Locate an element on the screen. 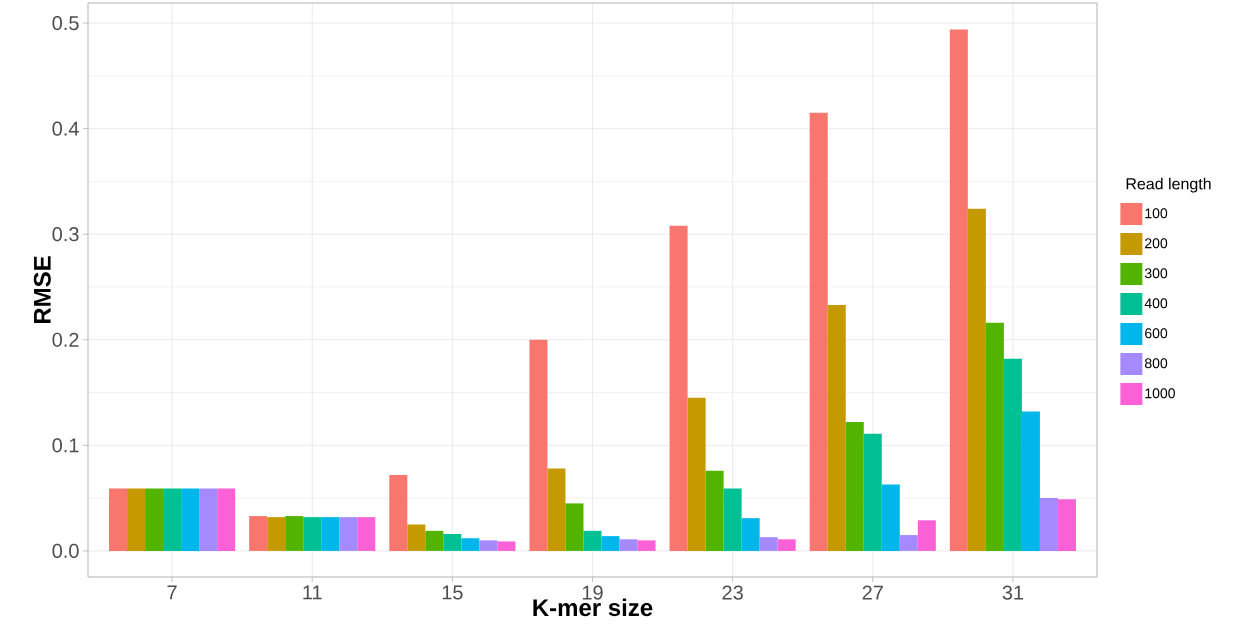 The width and height of the screenshot is (1240, 642). y-tick-label: 0.4 is located at coordinates (65, 128).